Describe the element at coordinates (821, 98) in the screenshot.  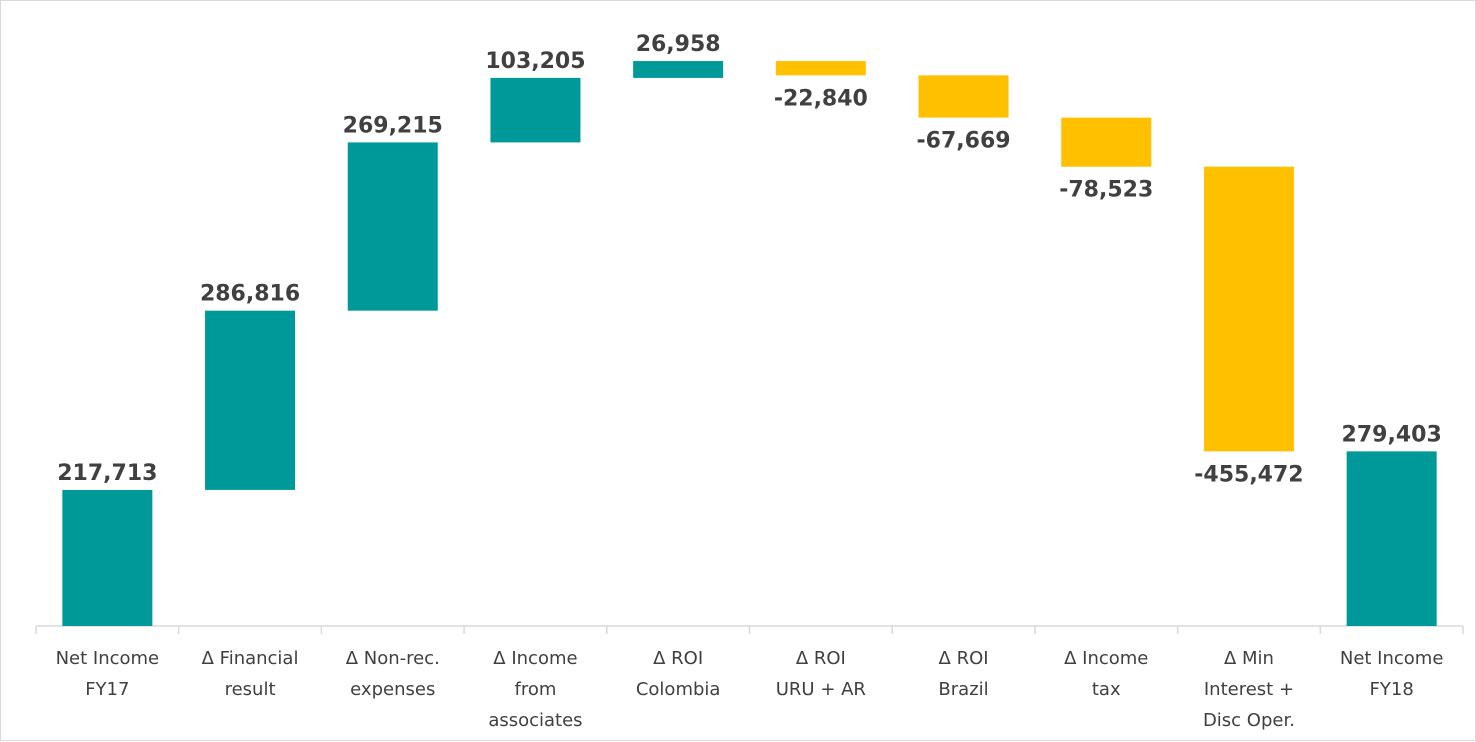
I see `data-label: -22,840` at that location.